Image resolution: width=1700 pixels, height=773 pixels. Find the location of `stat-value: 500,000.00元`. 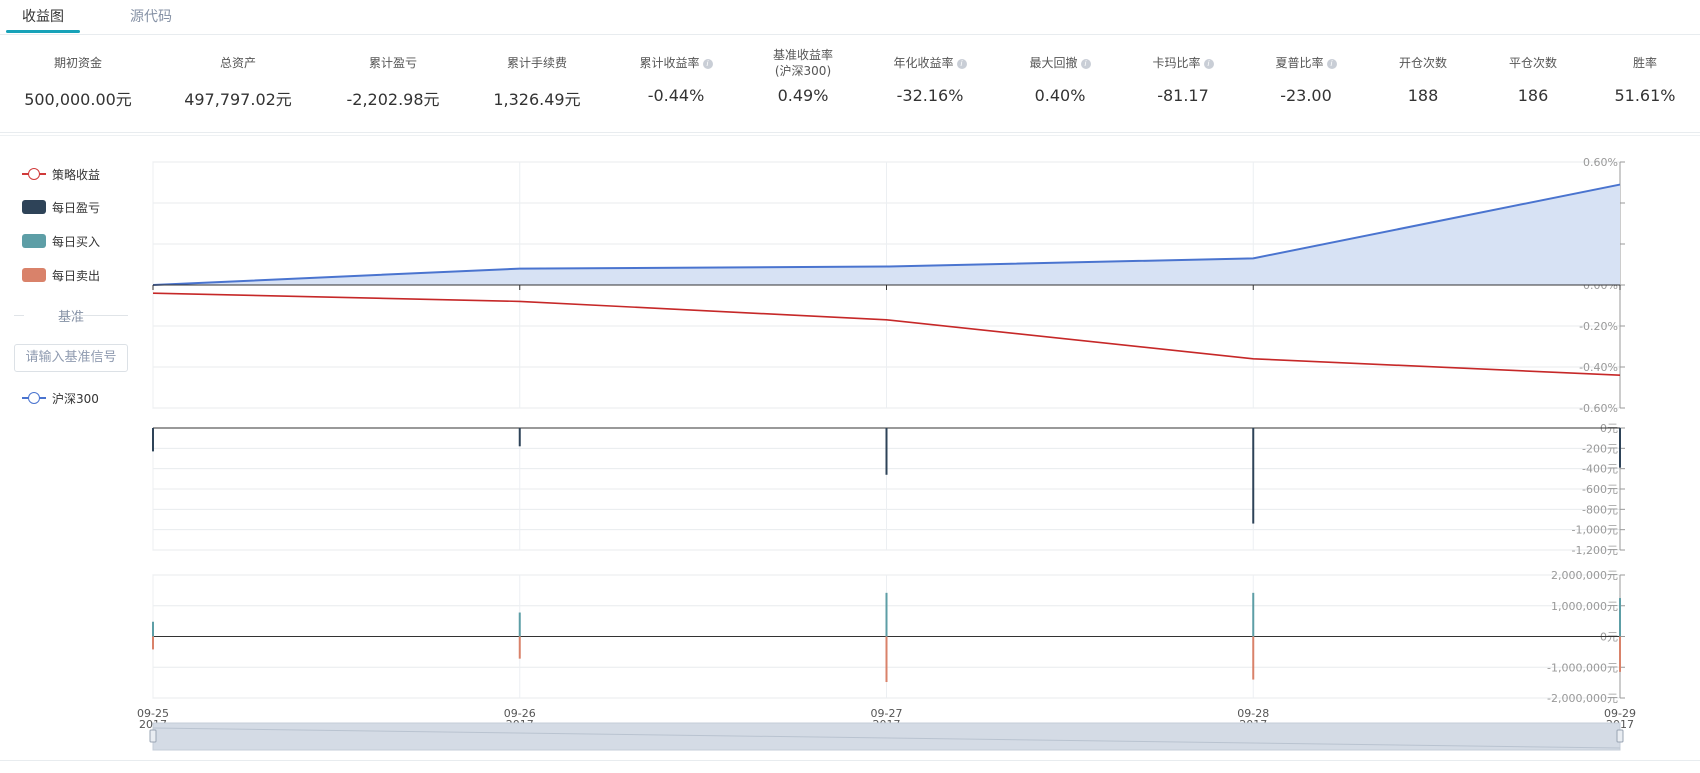

stat-value: 500,000.00元 is located at coordinates (78, 99).